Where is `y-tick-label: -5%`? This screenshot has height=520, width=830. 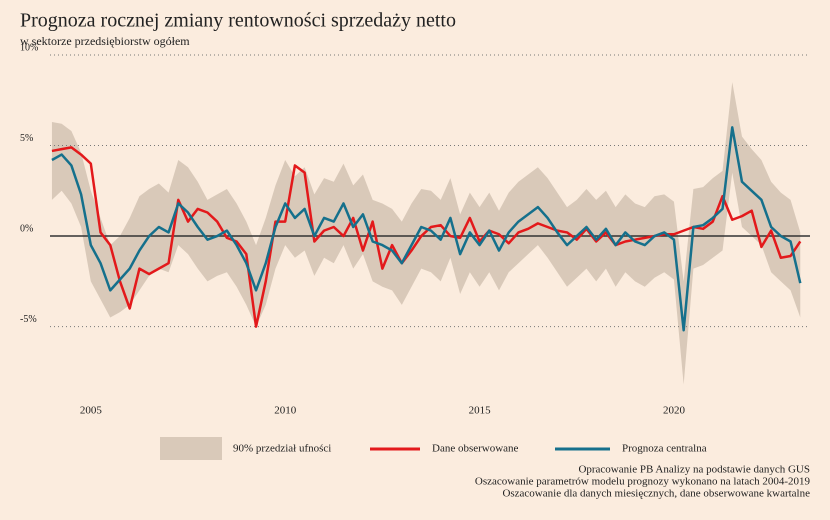
y-tick-label: -5% is located at coordinates (28, 319).